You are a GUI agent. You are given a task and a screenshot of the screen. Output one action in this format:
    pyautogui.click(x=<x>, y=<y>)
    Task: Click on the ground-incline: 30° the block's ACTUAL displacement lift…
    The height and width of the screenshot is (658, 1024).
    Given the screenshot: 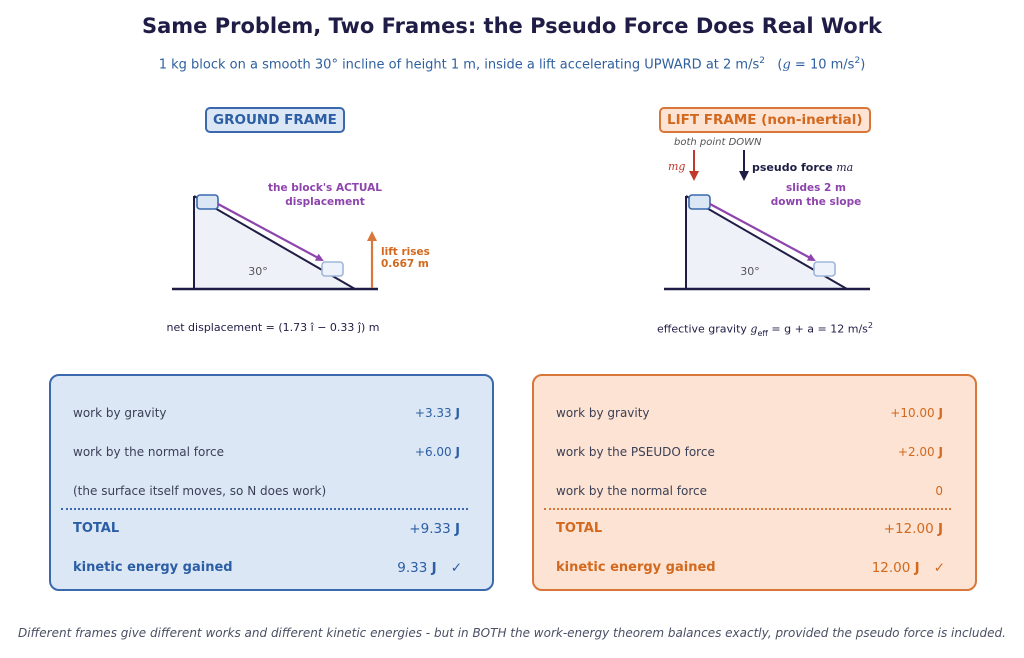 What is the action you would take?
    pyautogui.click(x=301, y=236)
    